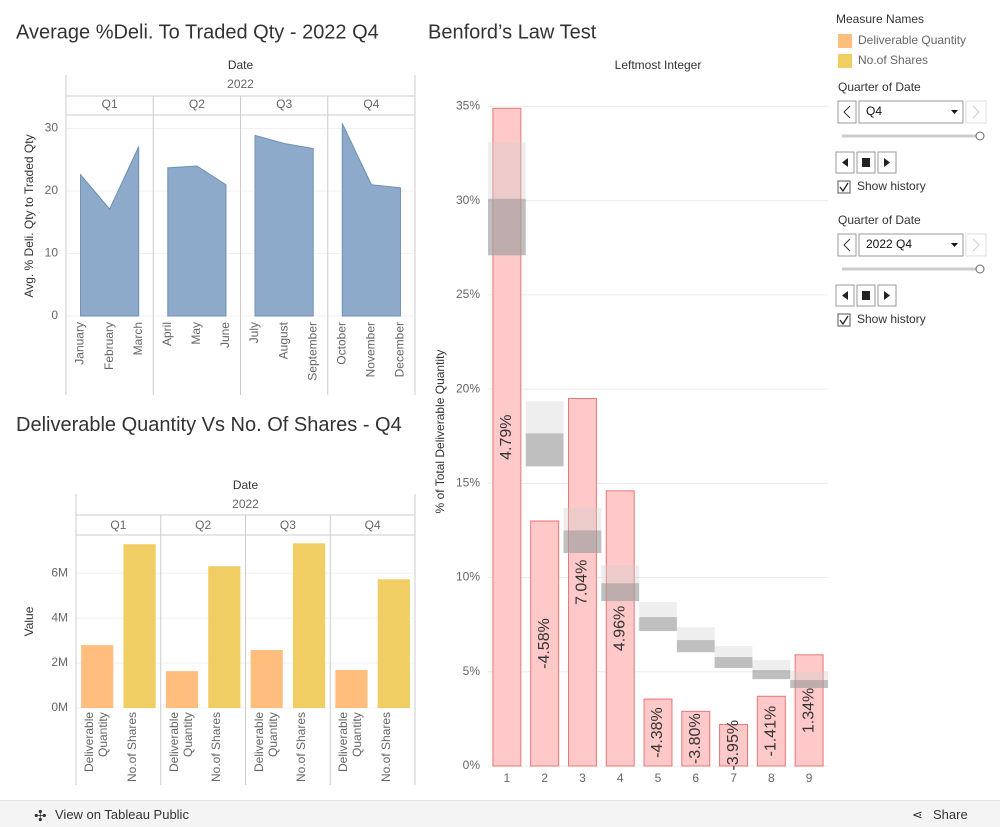 The height and width of the screenshot is (827, 1000). I want to click on icon: ⋖, so click(917, 814).